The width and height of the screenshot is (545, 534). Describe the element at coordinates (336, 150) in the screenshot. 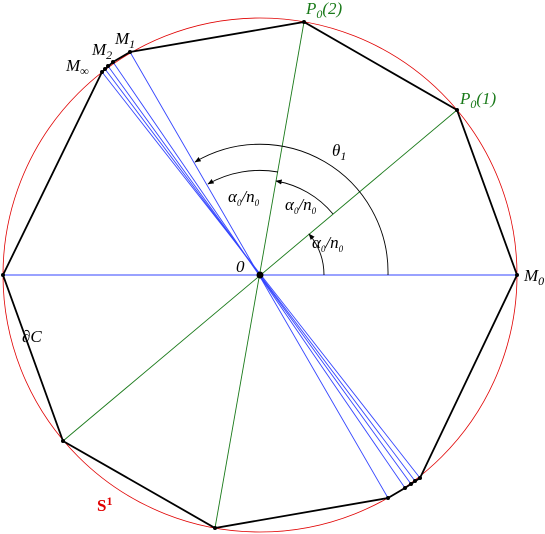

I see `label-part: θ` at that location.